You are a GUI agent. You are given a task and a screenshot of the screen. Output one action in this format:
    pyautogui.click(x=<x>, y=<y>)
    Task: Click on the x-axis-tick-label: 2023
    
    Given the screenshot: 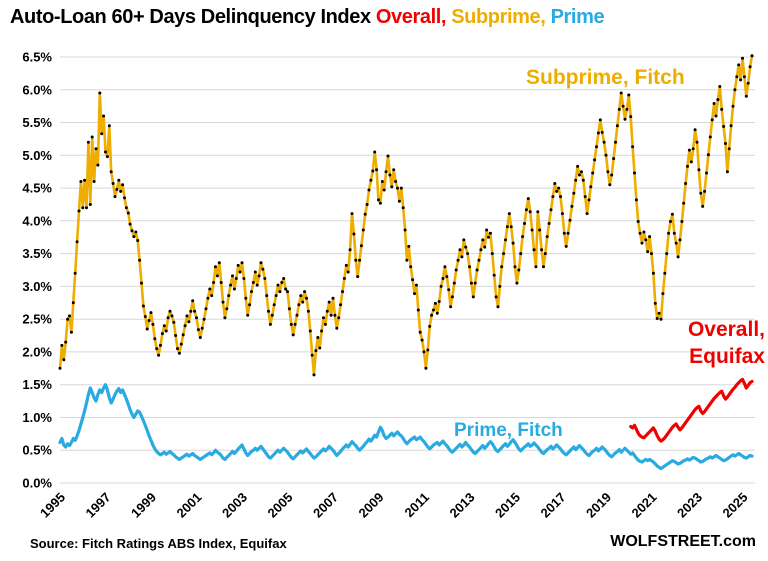 What is the action you would take?
    pyautogui.click(x=689, y=505)
    